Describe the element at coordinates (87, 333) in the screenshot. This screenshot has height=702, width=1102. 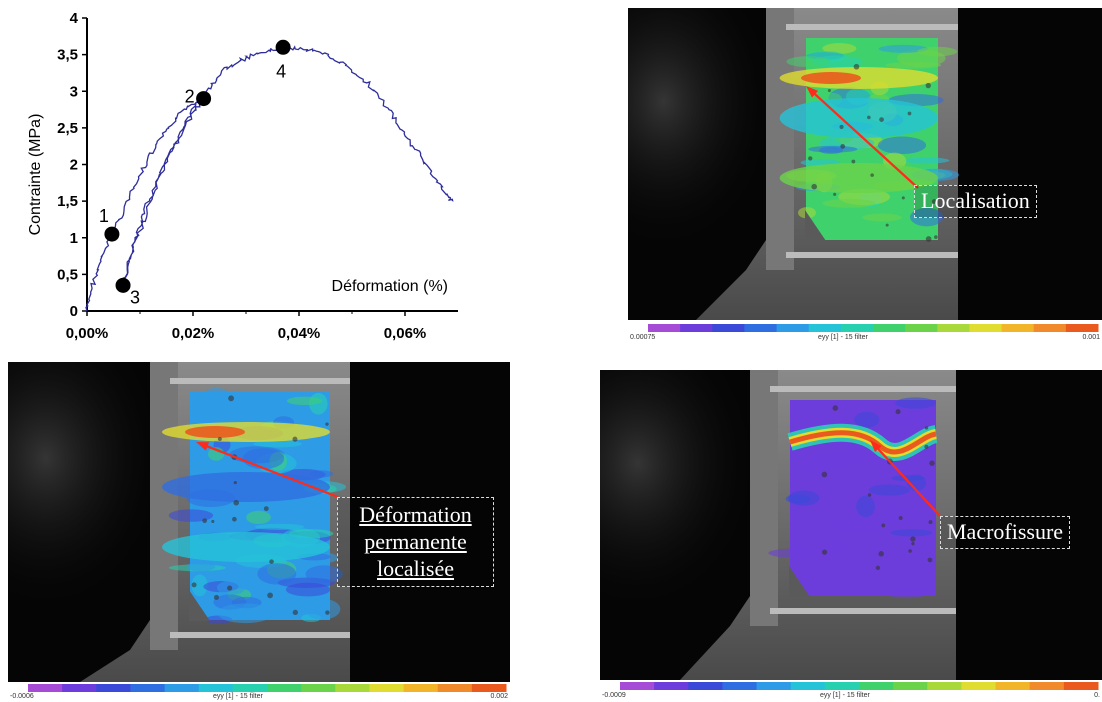
I see `x-tick-label: 0,00%` at that location.